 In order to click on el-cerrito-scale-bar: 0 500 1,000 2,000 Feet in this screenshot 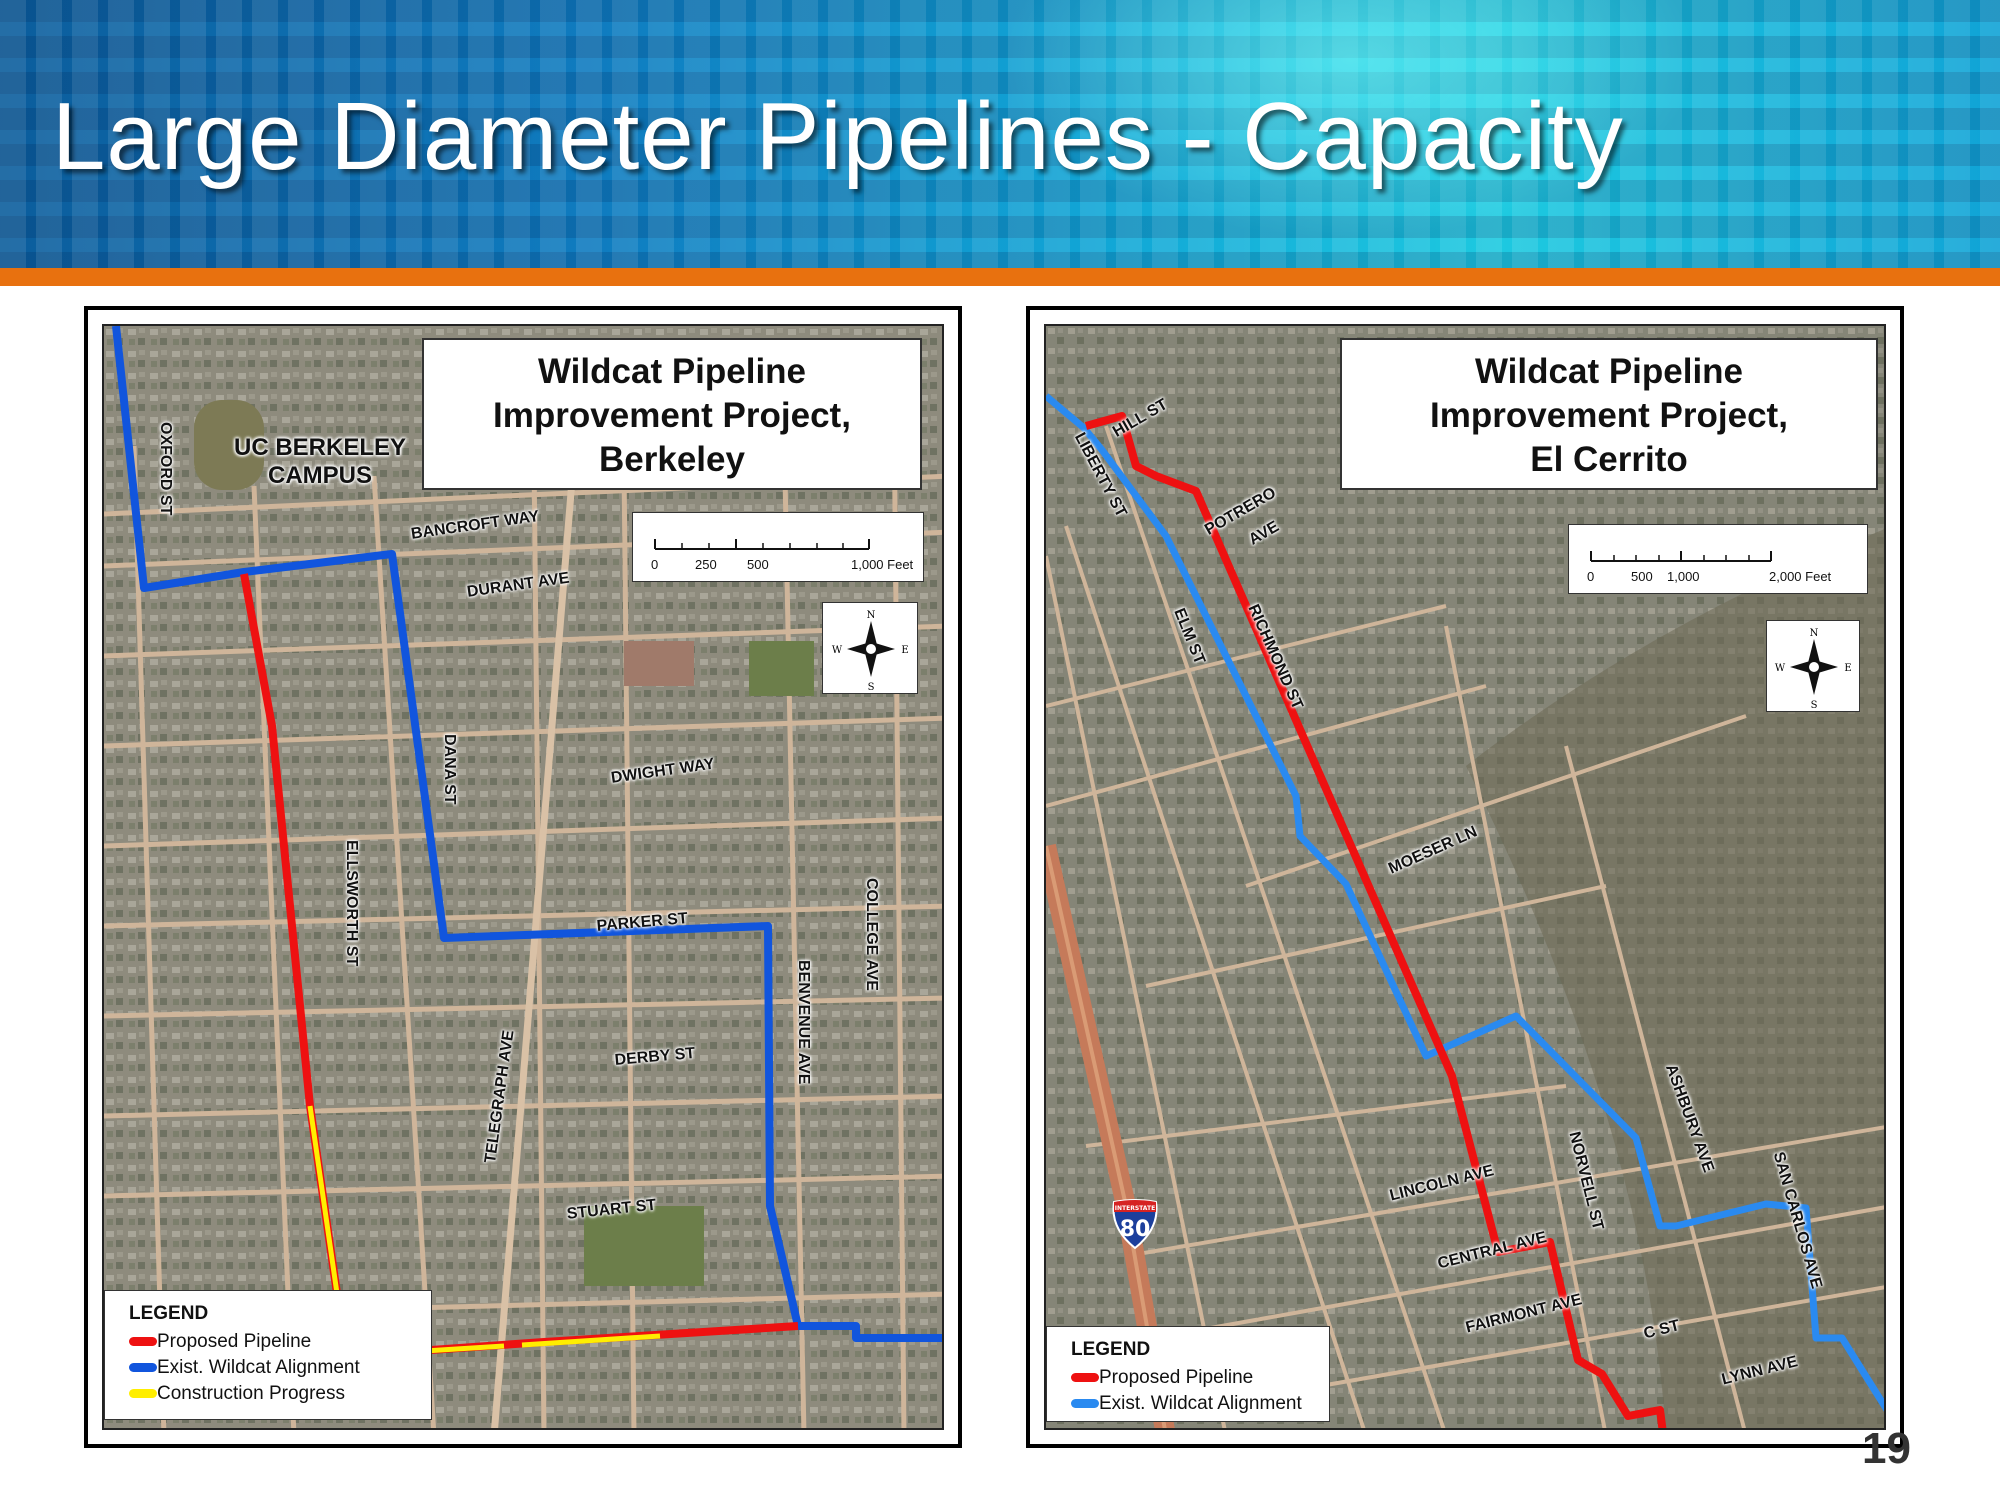, I will do `click(1718, 559)`.